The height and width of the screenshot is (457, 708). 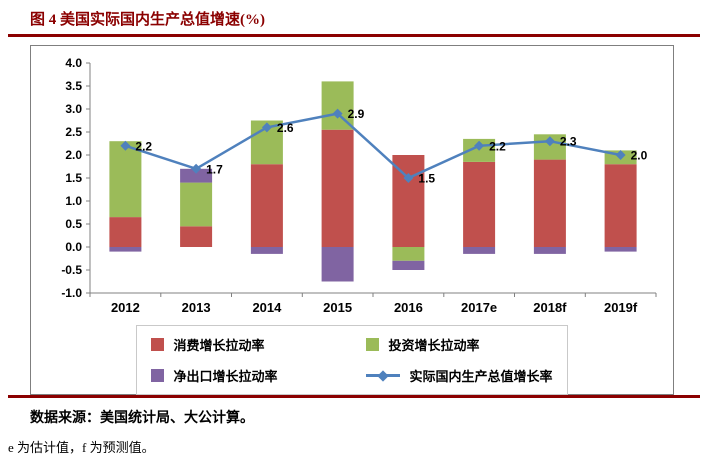 I want to click on svg-text: -1.0, so click(x=71, y=293).